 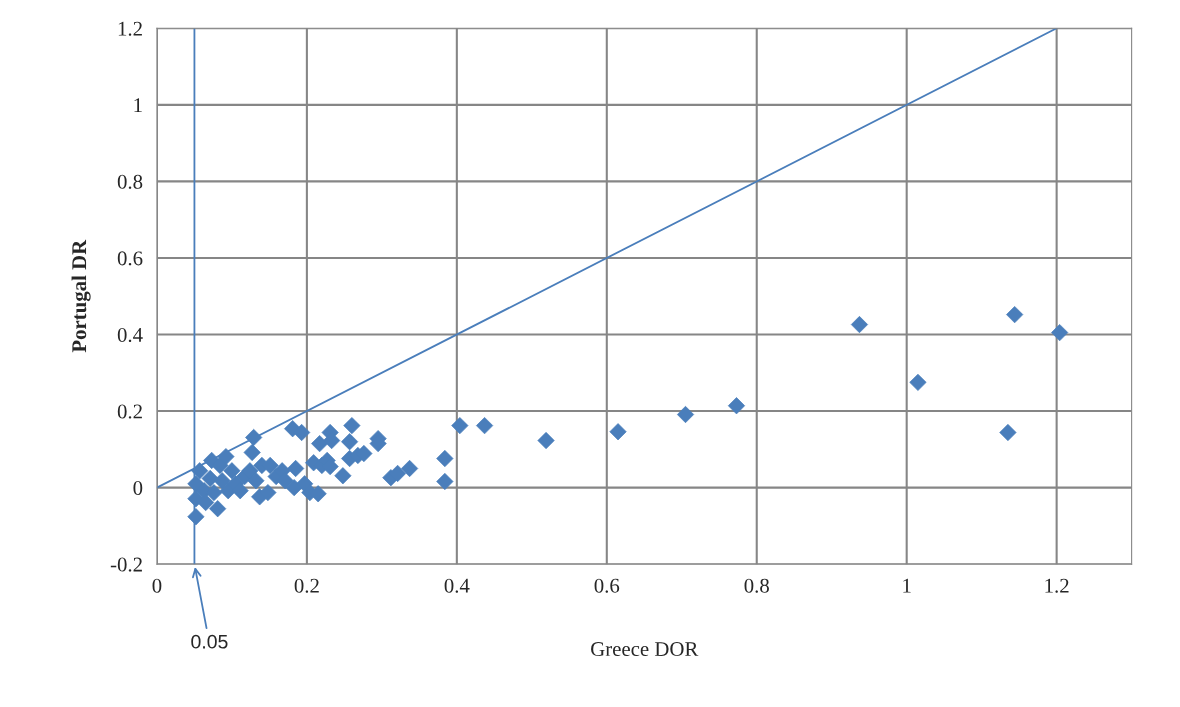 What do you see at coordinates (306, 585) in the screenshot?
I see `x-tick-label: 0.2` at bounding box center [306, 585].